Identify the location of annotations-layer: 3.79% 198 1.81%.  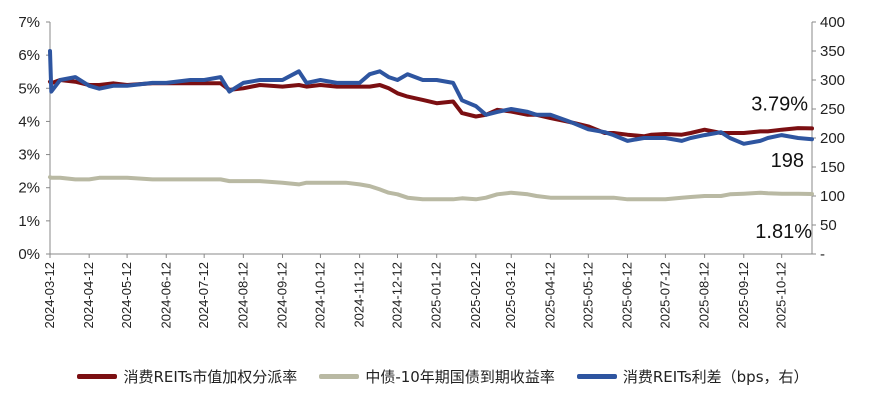
(781, 168).